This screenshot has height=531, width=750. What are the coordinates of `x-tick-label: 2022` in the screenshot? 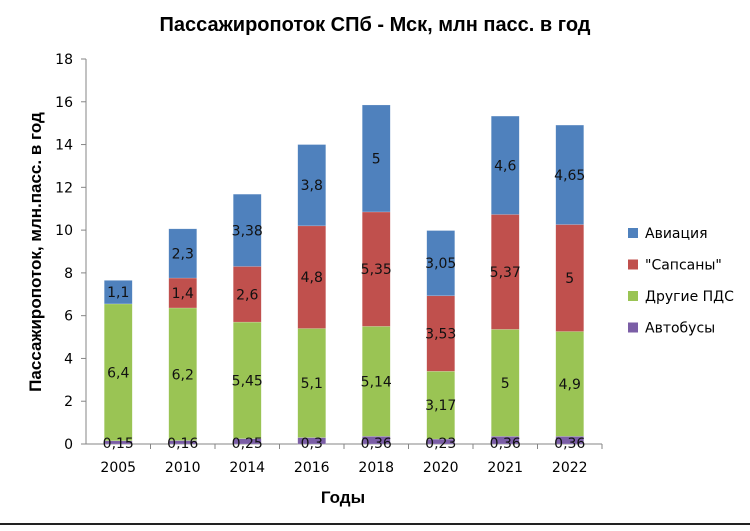 It's located at (570, 468).